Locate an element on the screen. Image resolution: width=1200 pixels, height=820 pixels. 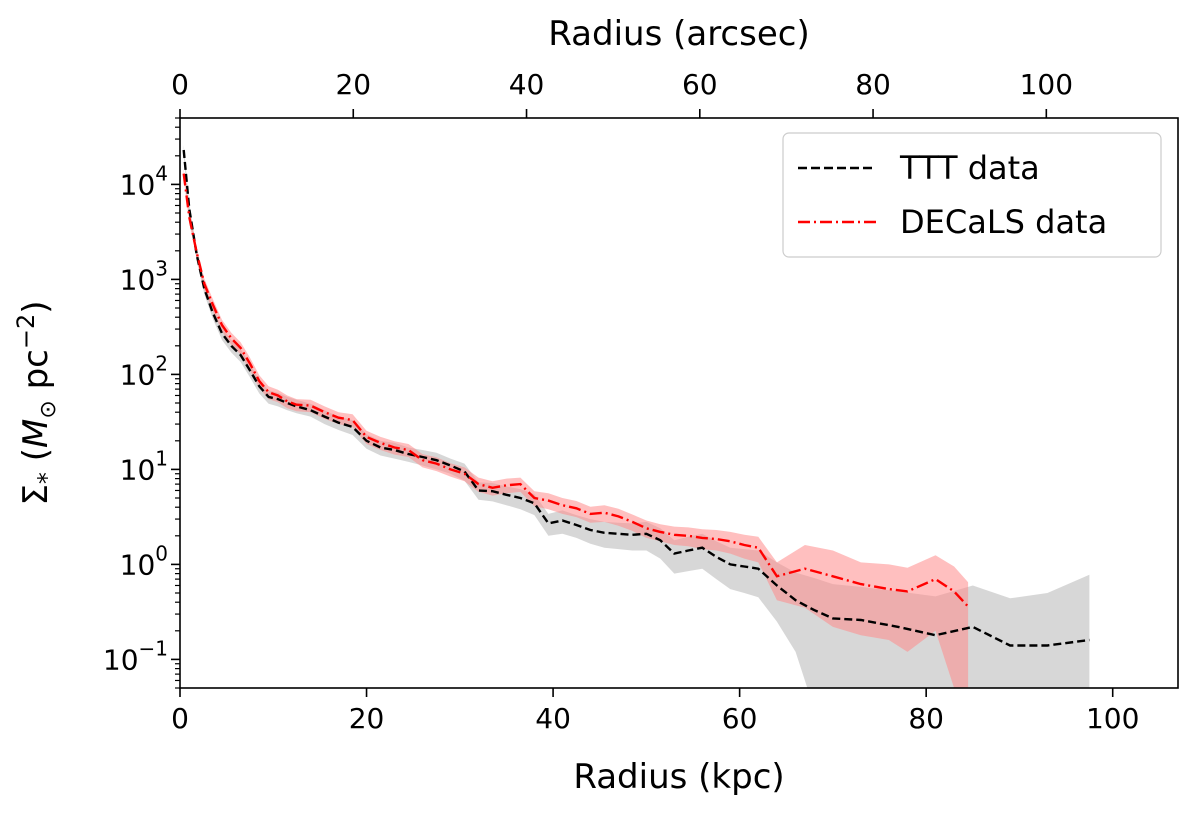
y-title-exp: −2 is located at coordinates (26, 331).